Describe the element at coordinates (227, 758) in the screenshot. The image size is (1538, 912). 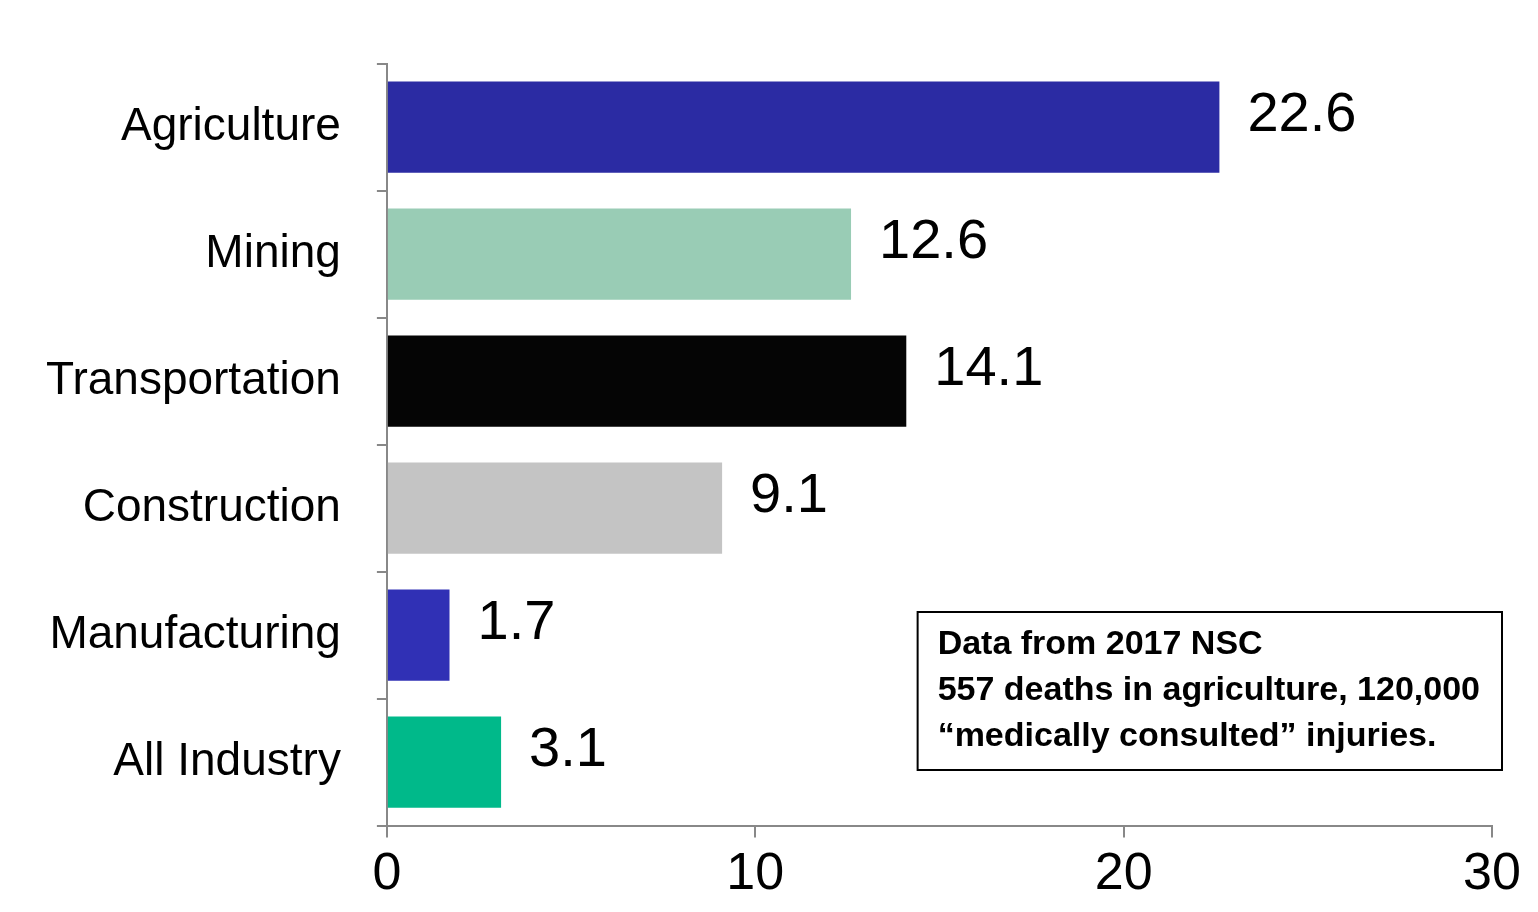
I see `y-tick-label: All Industry` at that location.